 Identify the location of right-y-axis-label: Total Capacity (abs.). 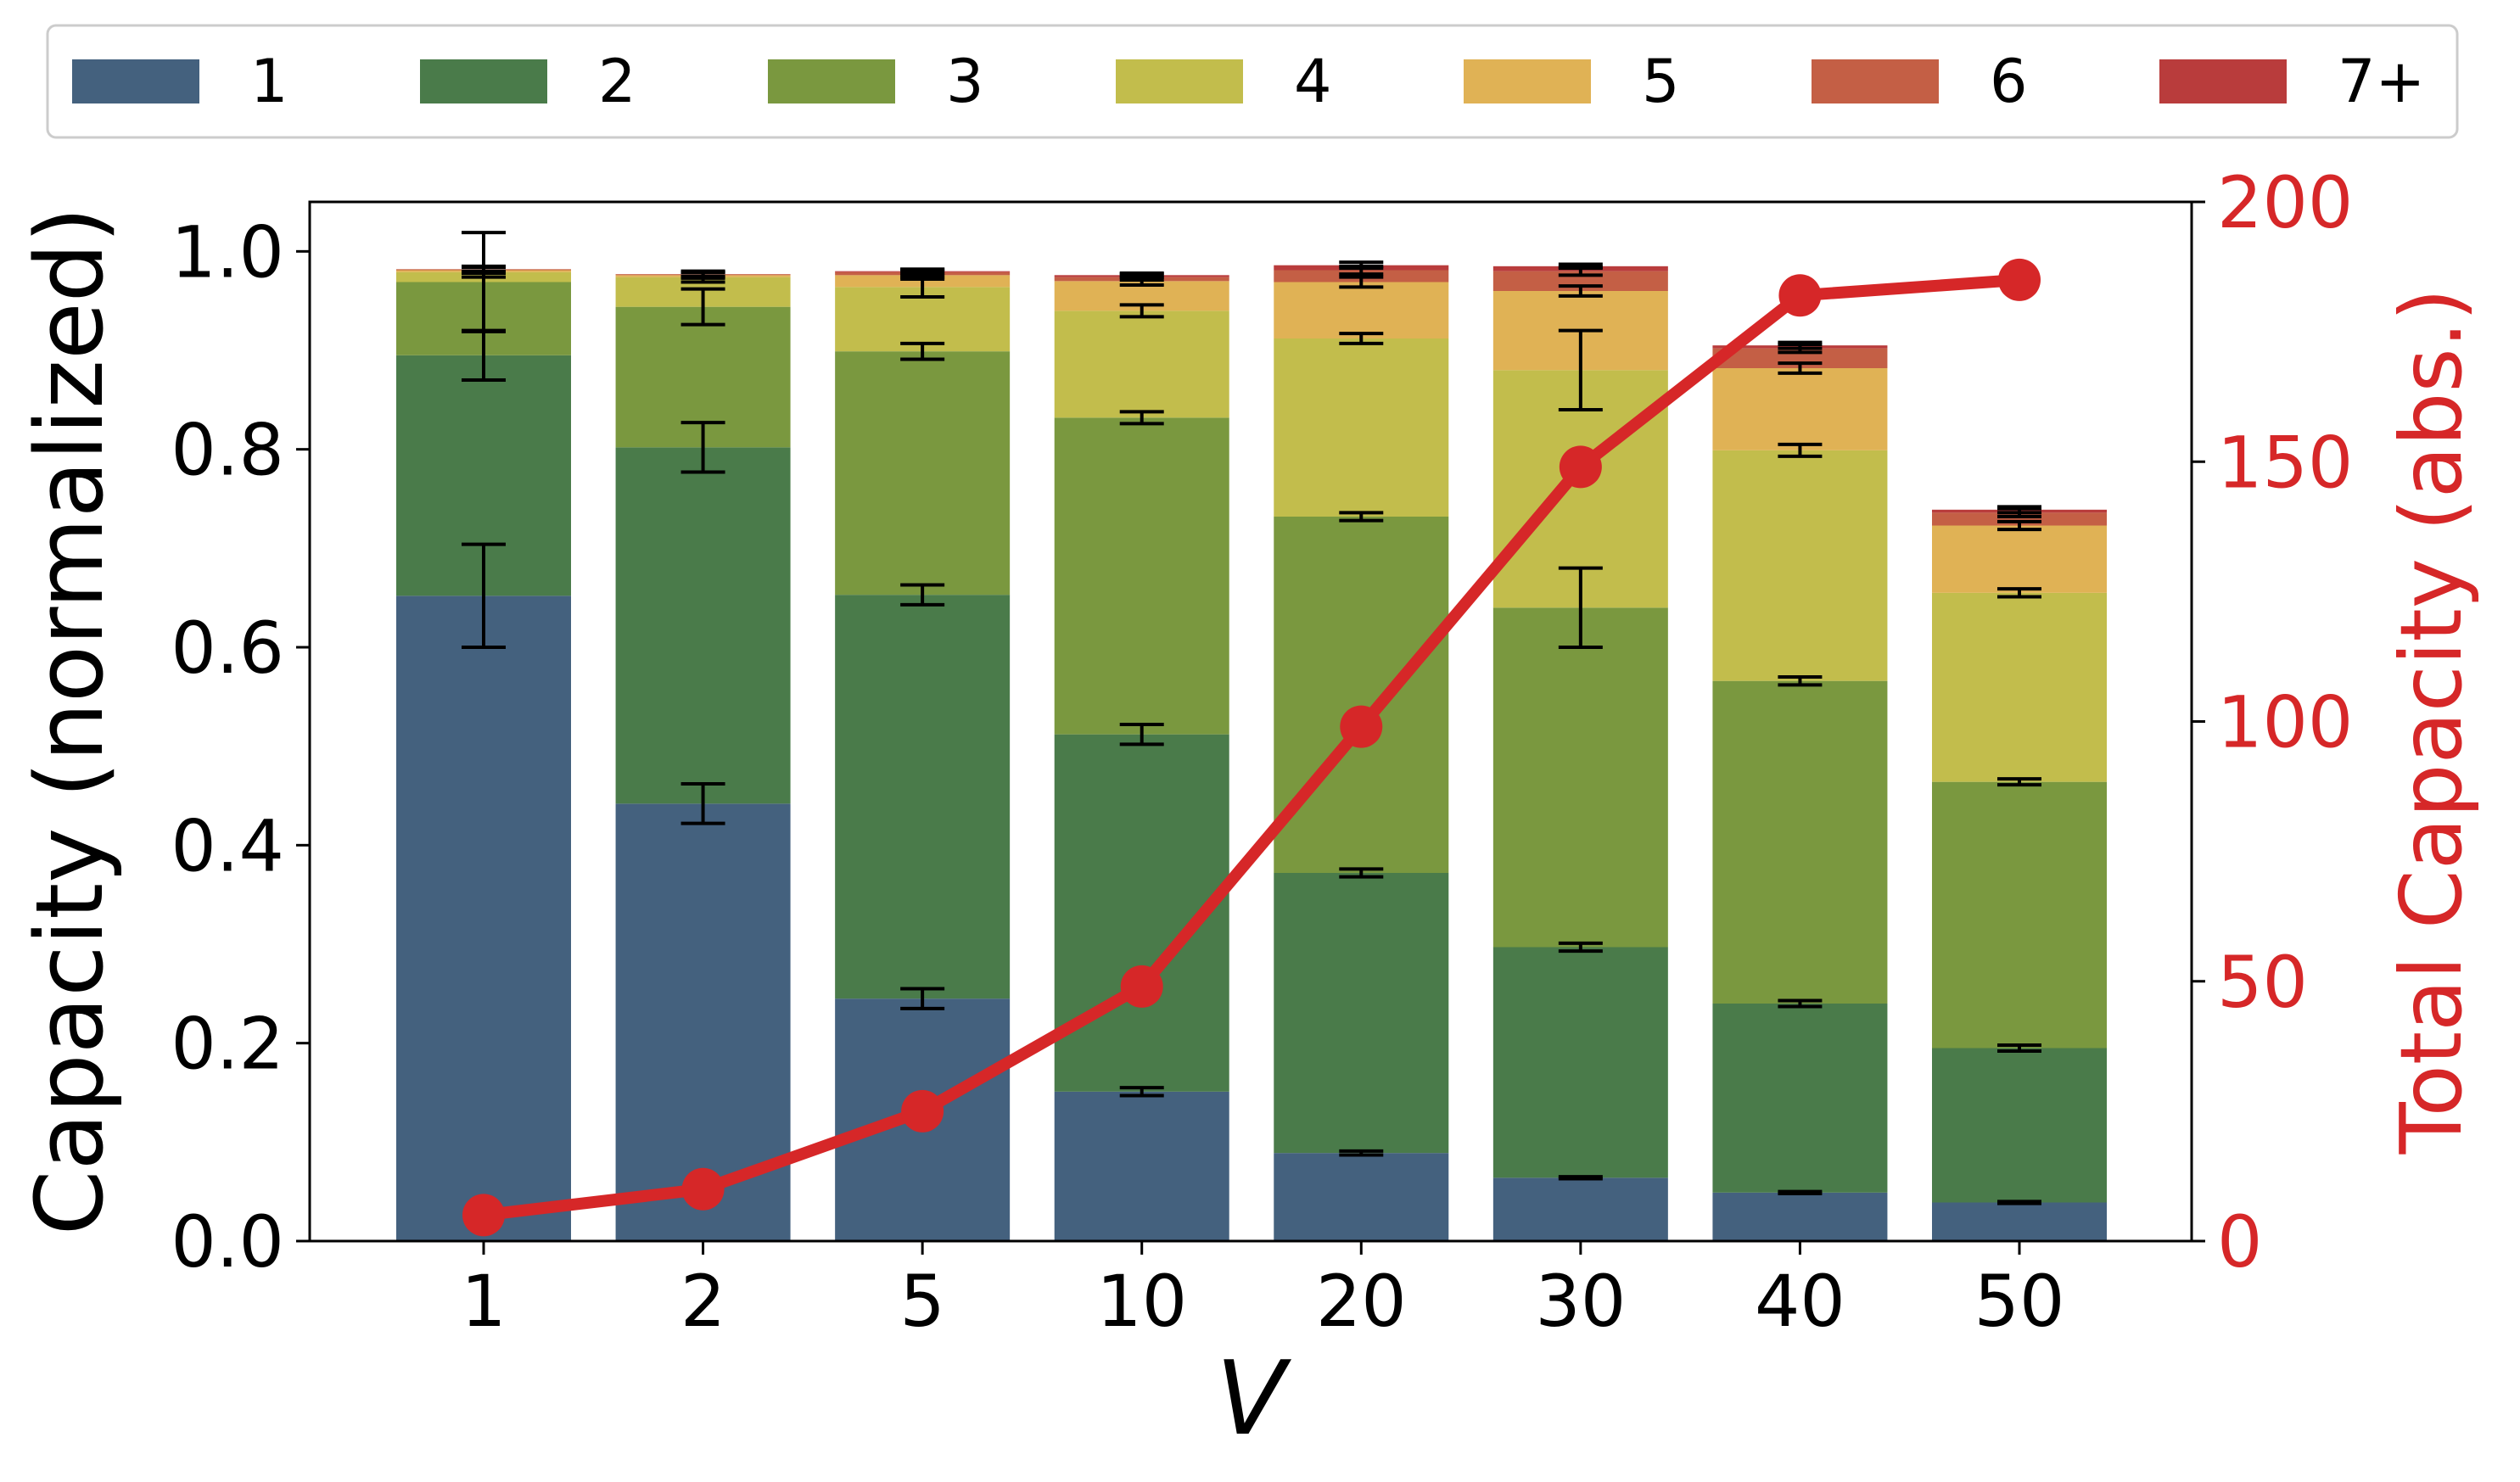
(2431, 721).